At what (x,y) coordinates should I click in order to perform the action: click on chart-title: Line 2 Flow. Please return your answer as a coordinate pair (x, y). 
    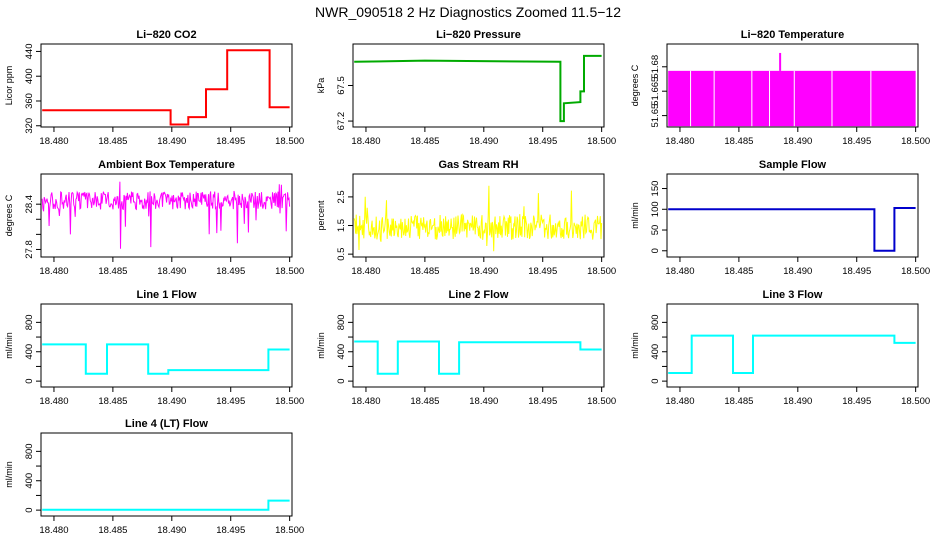
    Looking at the image, I should click on (479, 295).